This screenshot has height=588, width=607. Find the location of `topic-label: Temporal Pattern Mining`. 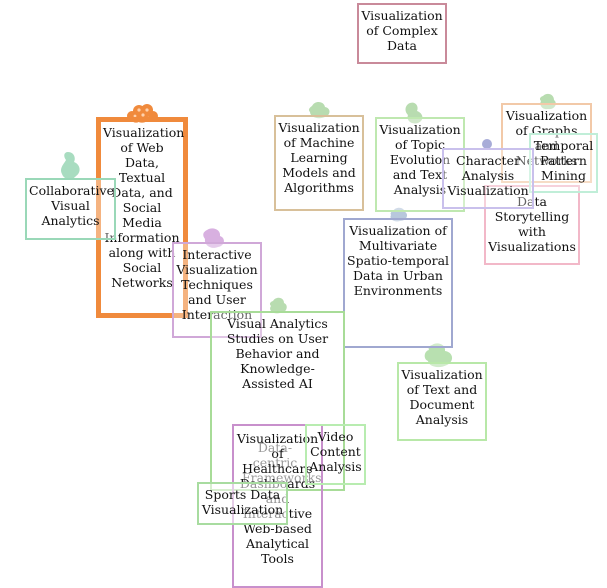

topic-label: Temporal Pattern Mining is located at coordinates (563, 160).